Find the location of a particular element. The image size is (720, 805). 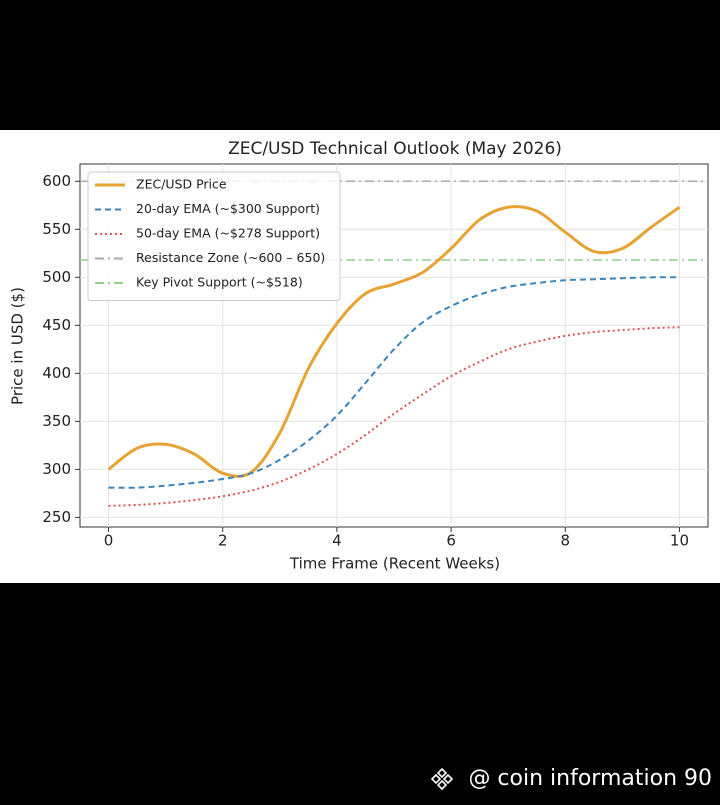

y-tick-label: 500 is located at coordinates (56, 277).